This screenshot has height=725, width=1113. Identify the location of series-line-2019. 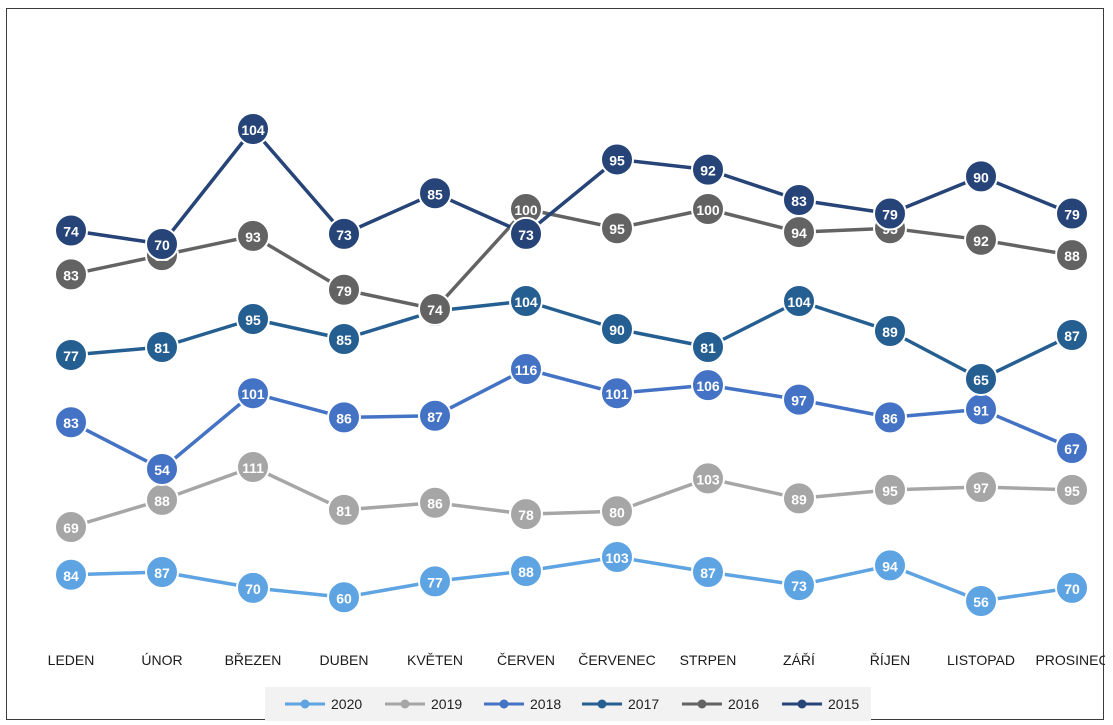
(571, 497).